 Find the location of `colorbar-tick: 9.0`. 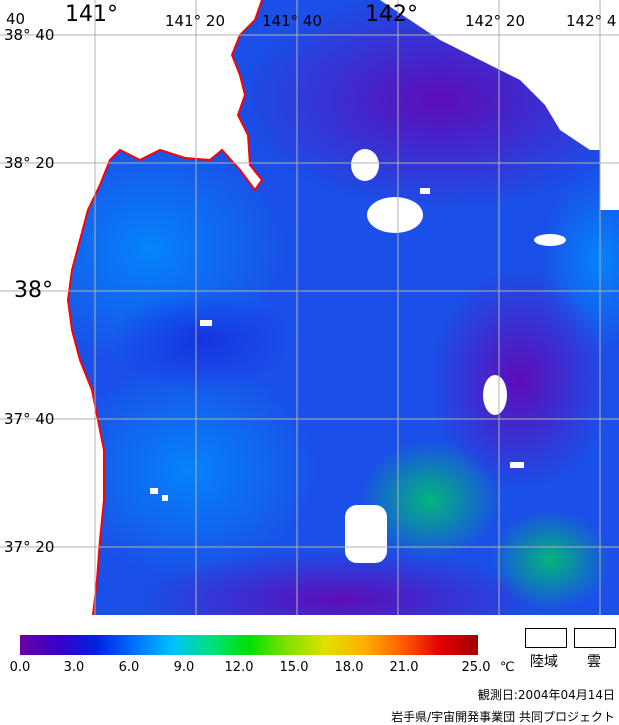

colorbar-tick: 9.0 is located at coordinates (184, 667).